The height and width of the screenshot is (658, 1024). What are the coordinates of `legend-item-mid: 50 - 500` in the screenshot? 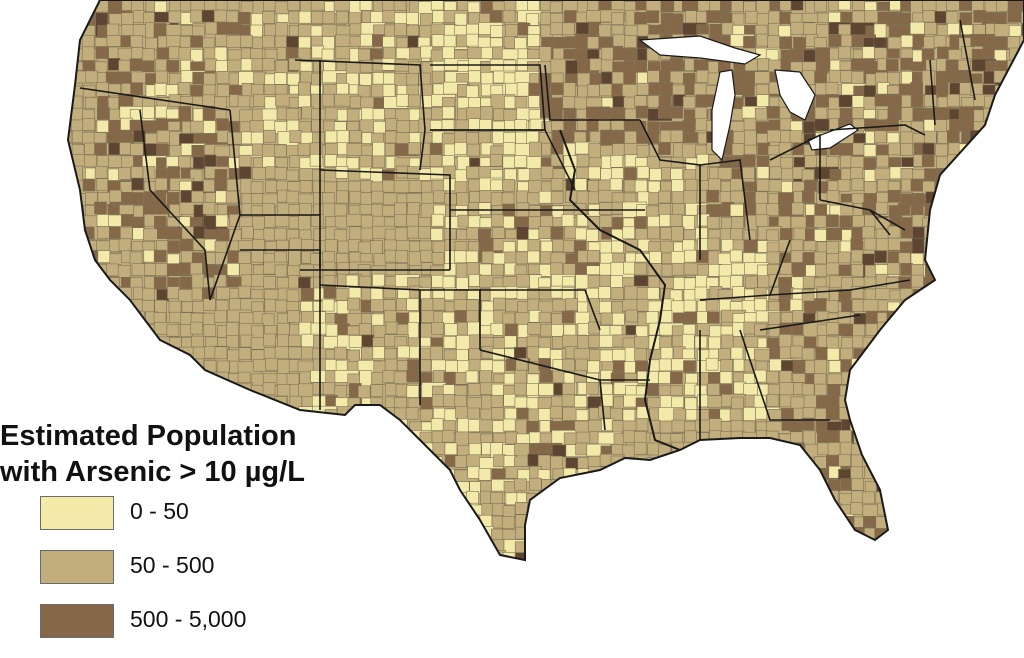 It's located at (180, 568).